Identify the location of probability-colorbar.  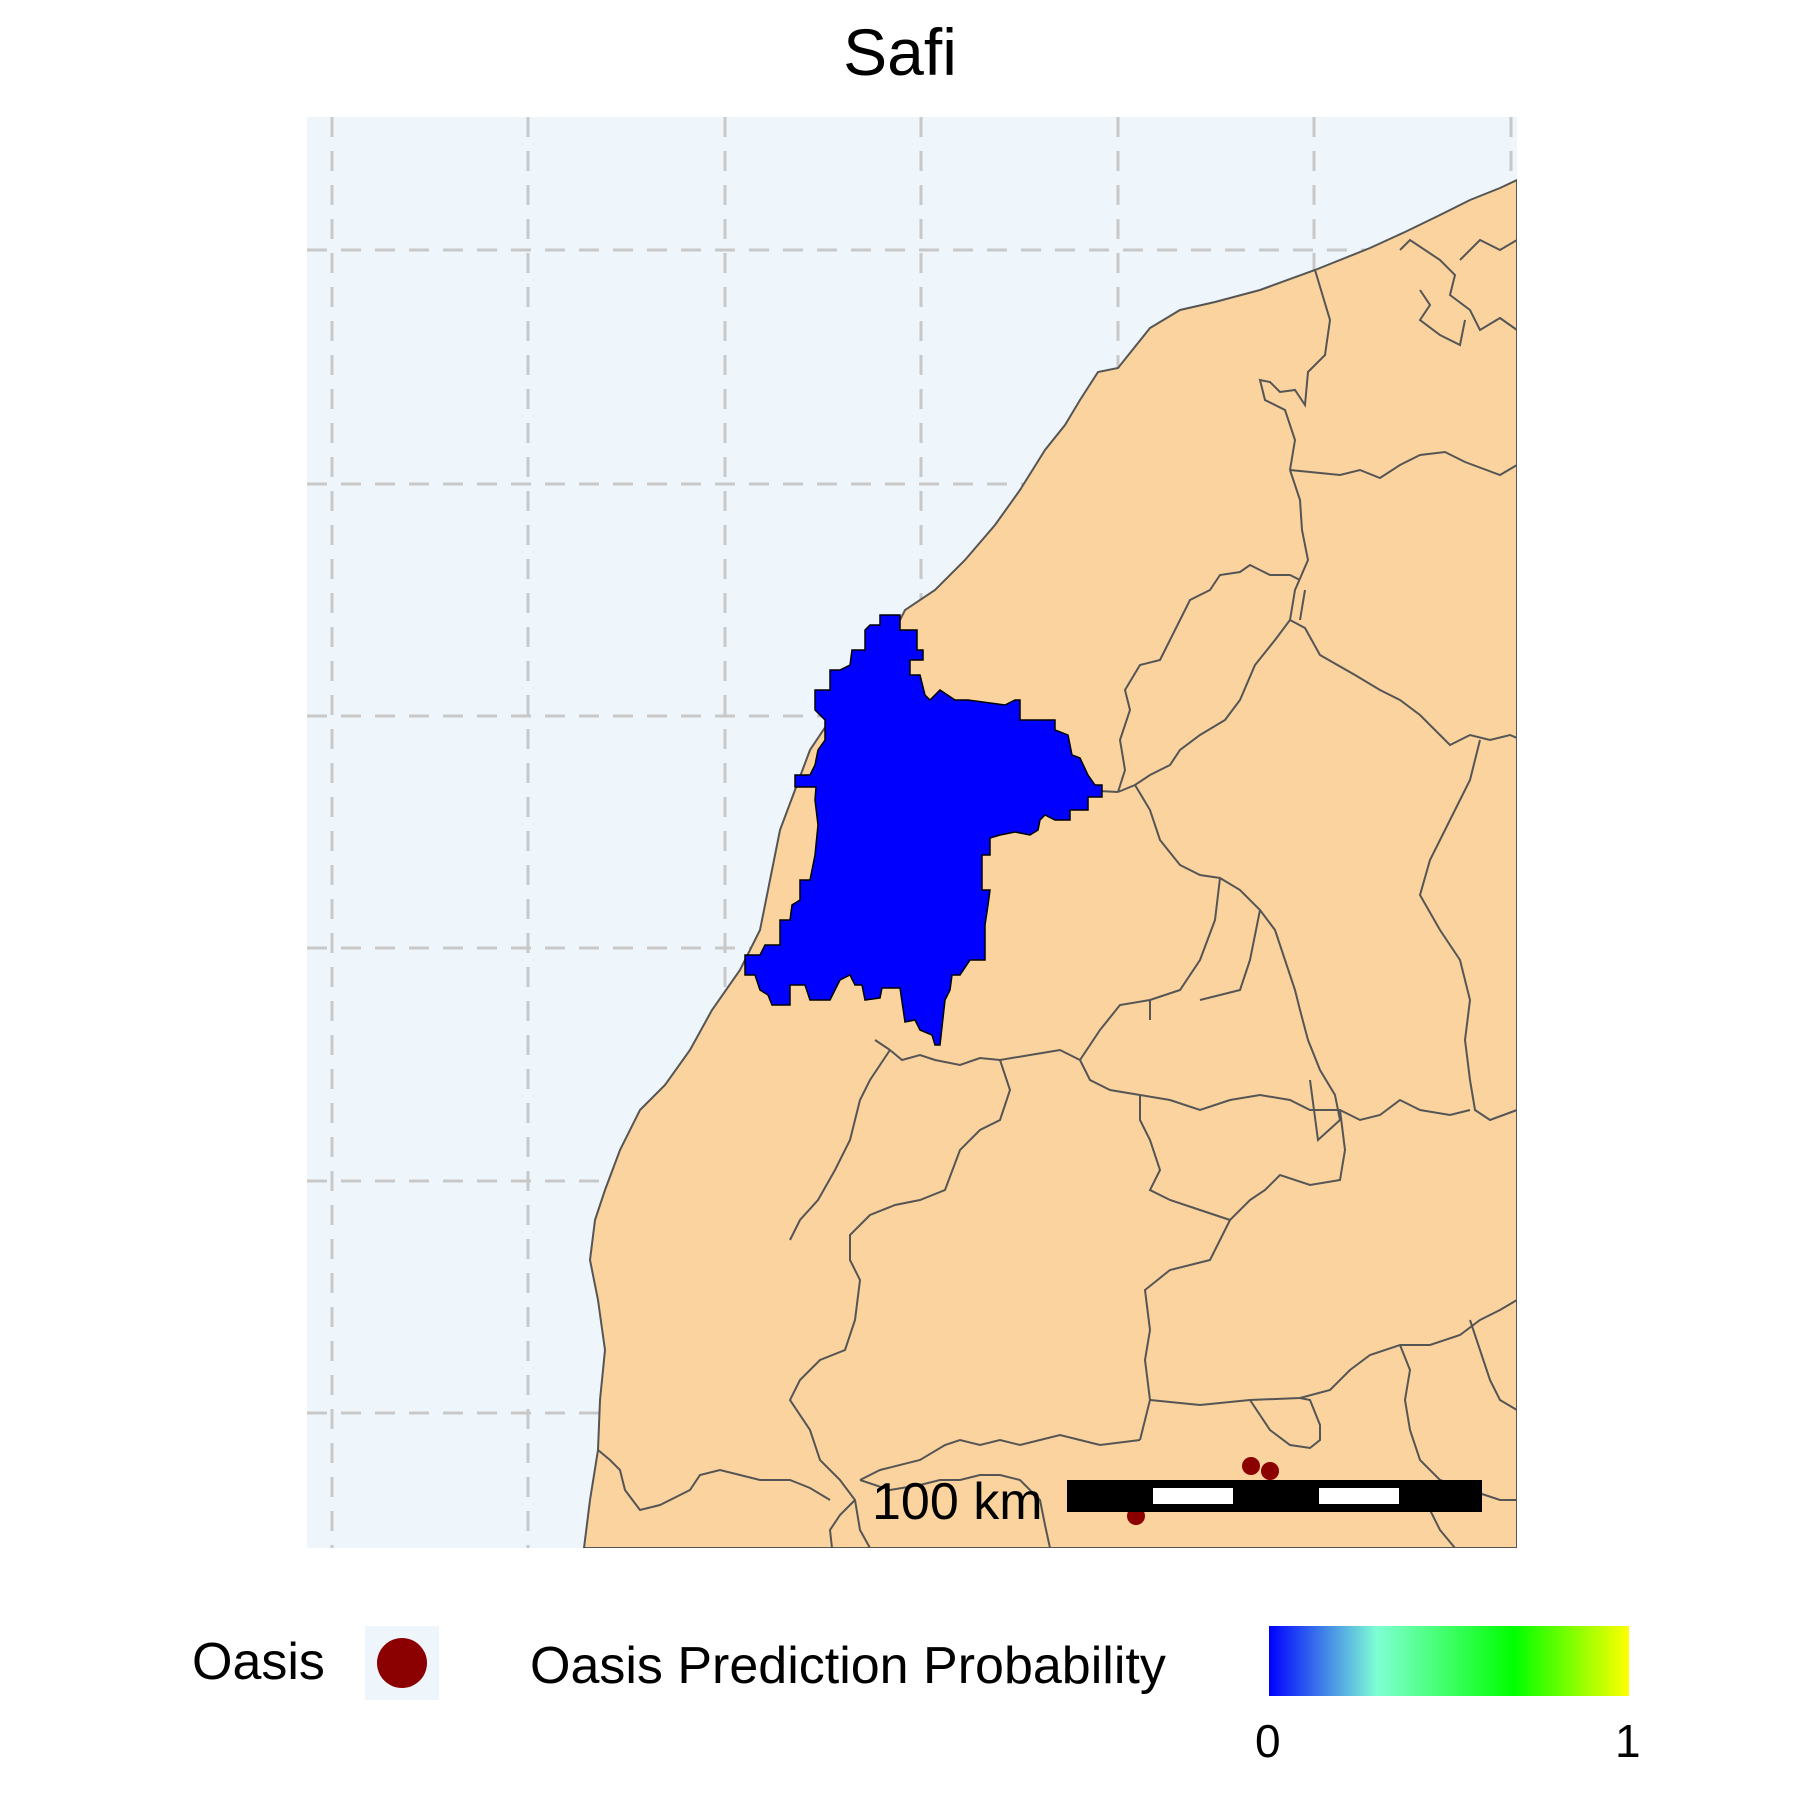
(1449, 1661).